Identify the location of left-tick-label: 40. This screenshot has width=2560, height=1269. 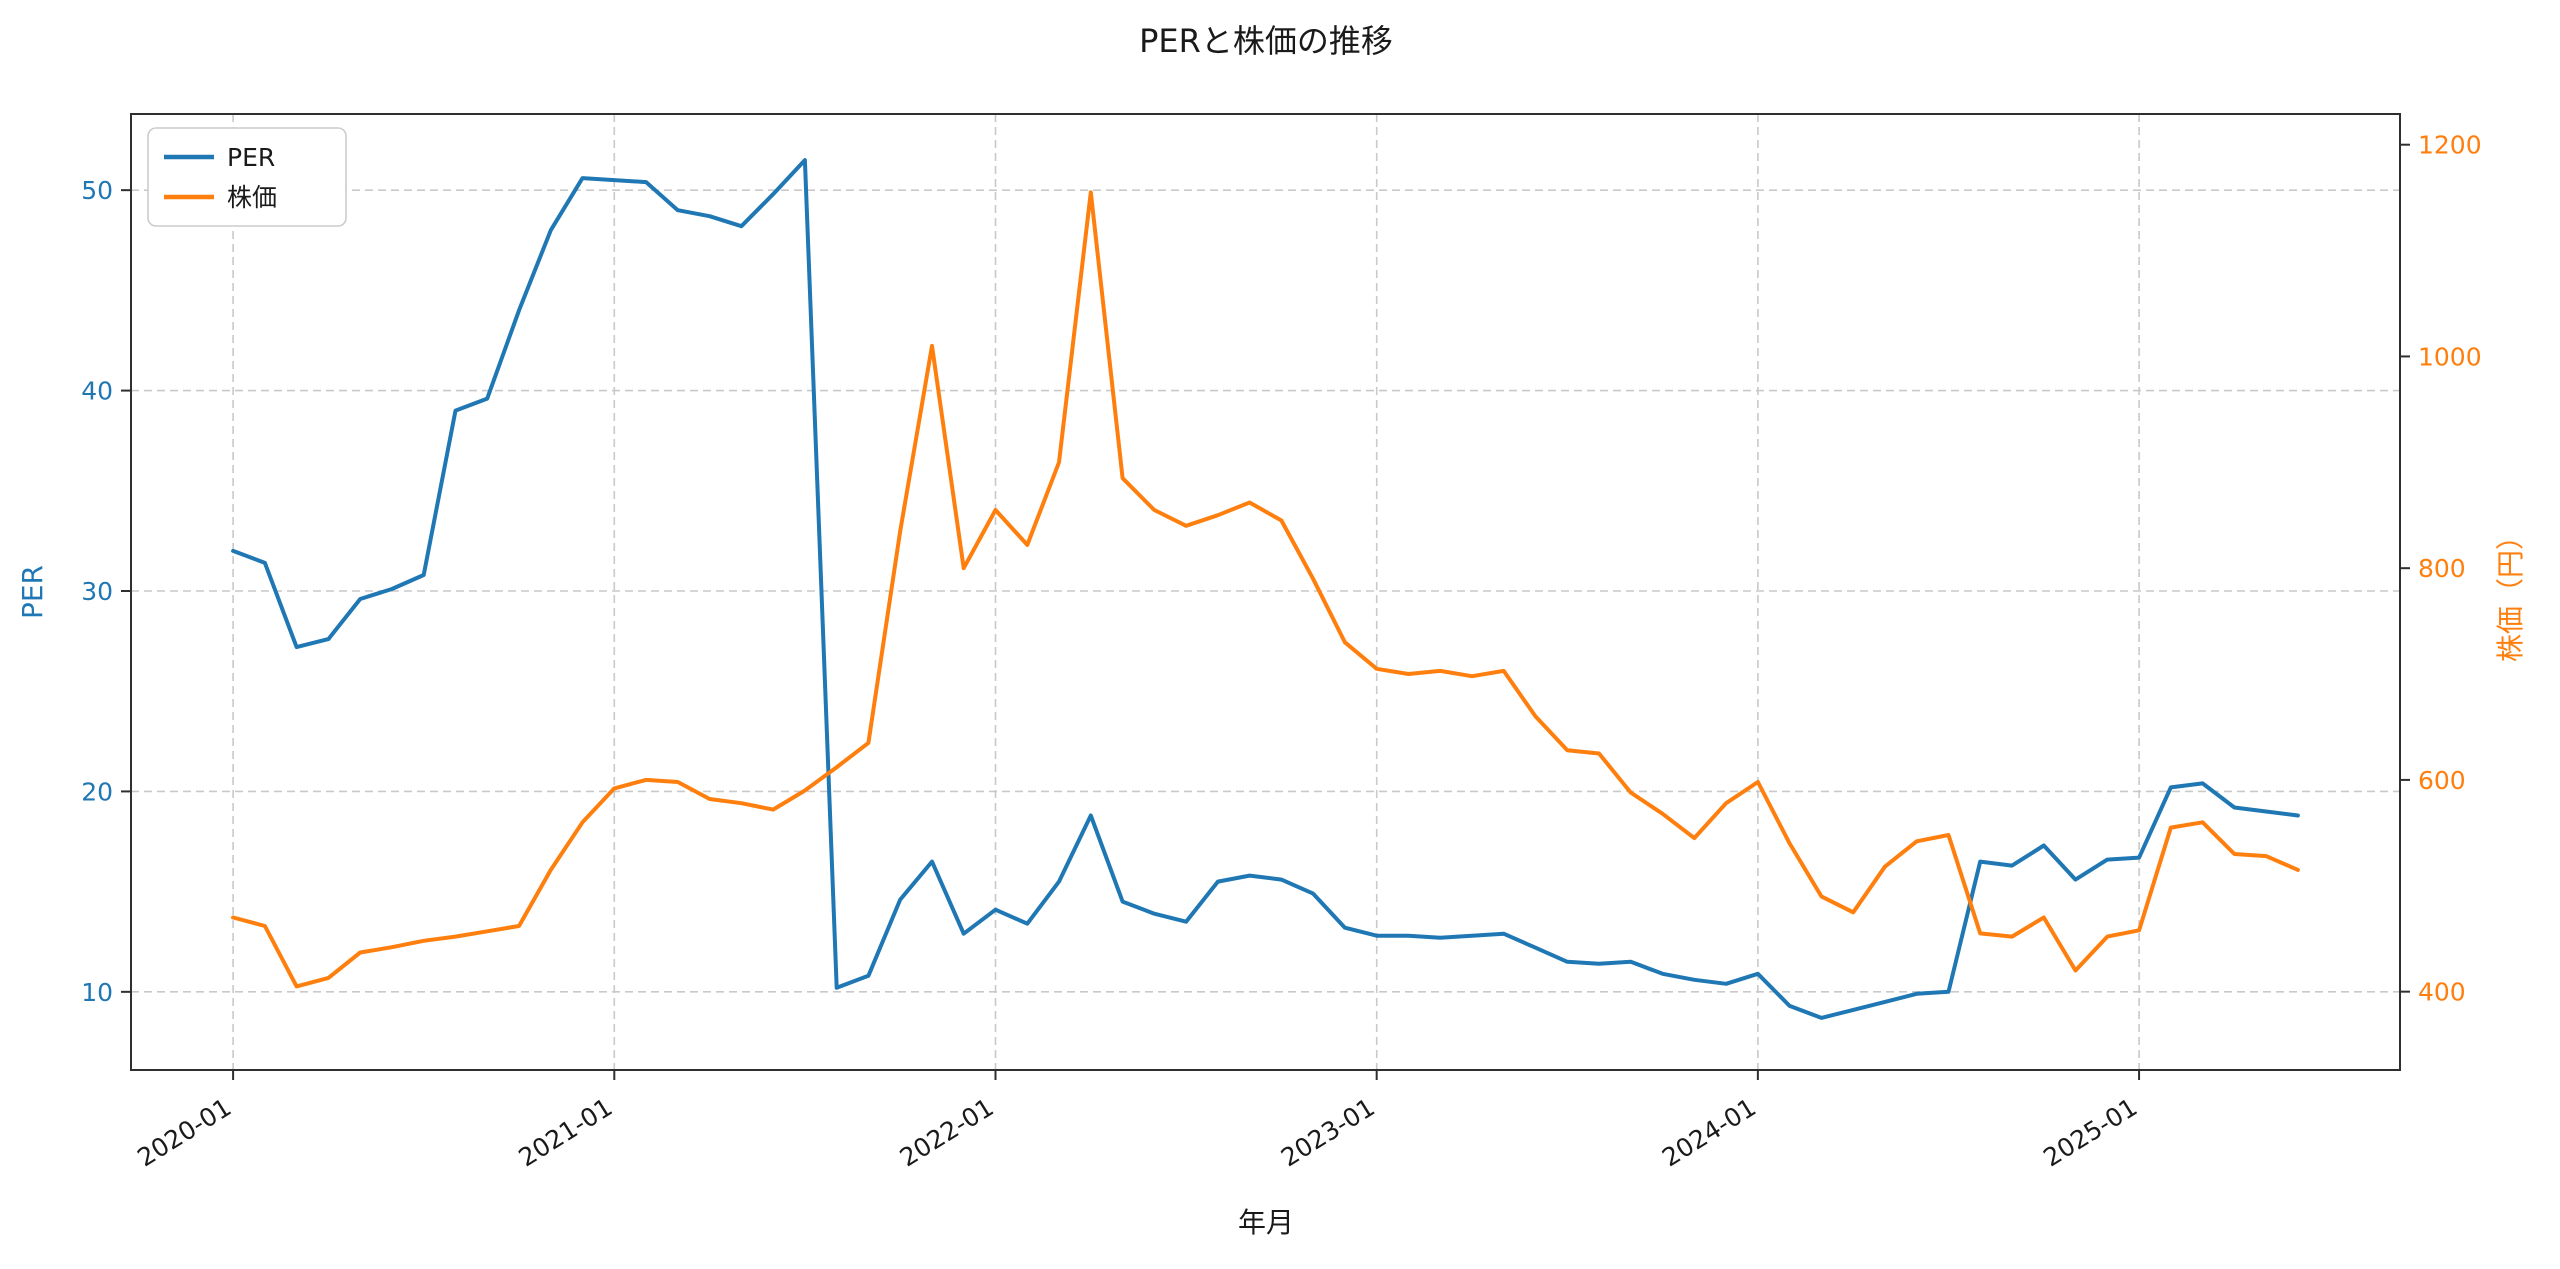
(97, 391).